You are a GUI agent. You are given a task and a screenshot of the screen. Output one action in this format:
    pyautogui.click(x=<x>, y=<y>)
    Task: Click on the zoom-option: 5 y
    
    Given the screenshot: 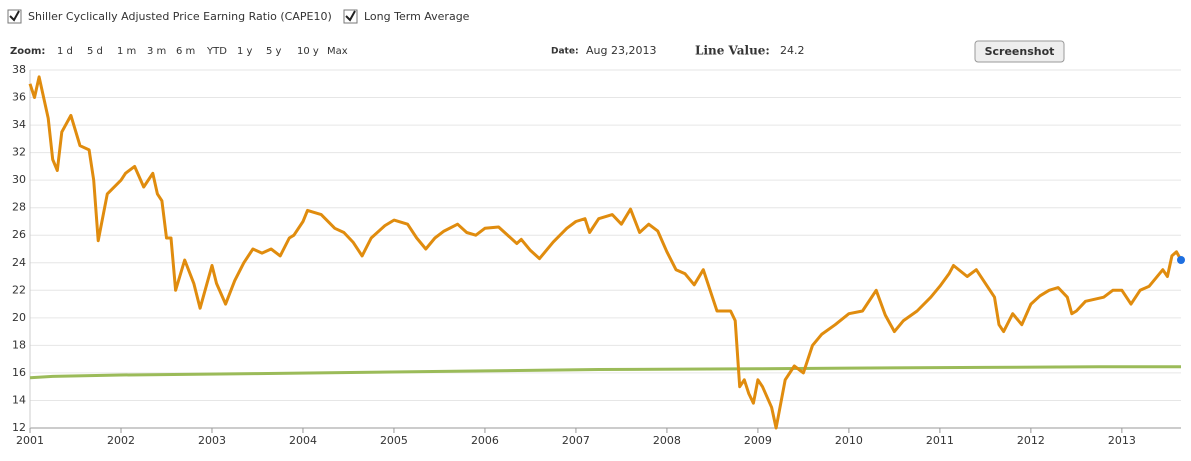 What is the action you would take?
    pyautogui.click(x=274, y=51)
    